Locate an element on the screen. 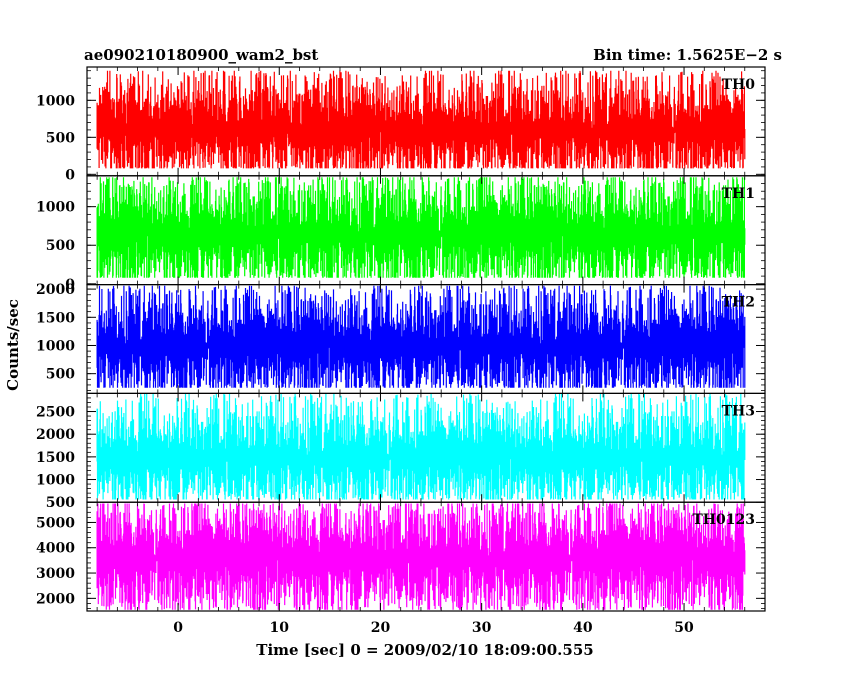 The height and width of the screenshot is (680, 850). y-tick-label: 5000 is located at coordinates (55, 523).